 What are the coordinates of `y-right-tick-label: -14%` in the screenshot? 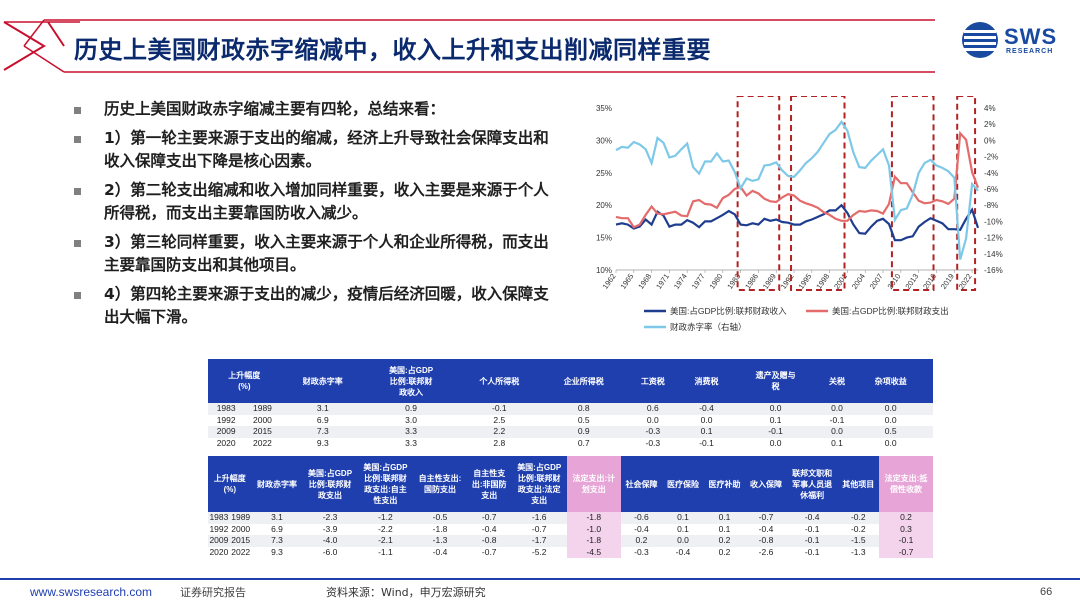 It's located at (993, 254).